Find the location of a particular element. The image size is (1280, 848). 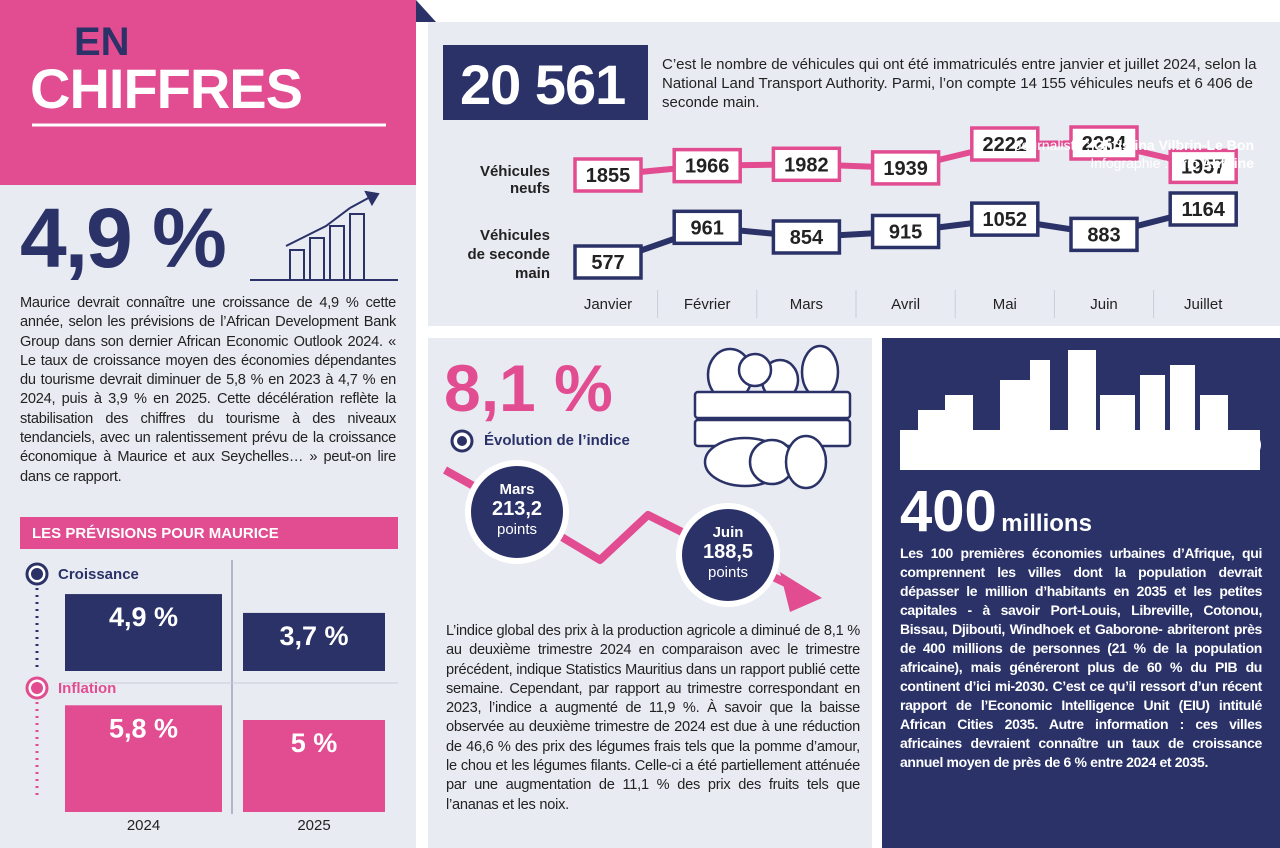

bullet is located at coordinates (462, 441).